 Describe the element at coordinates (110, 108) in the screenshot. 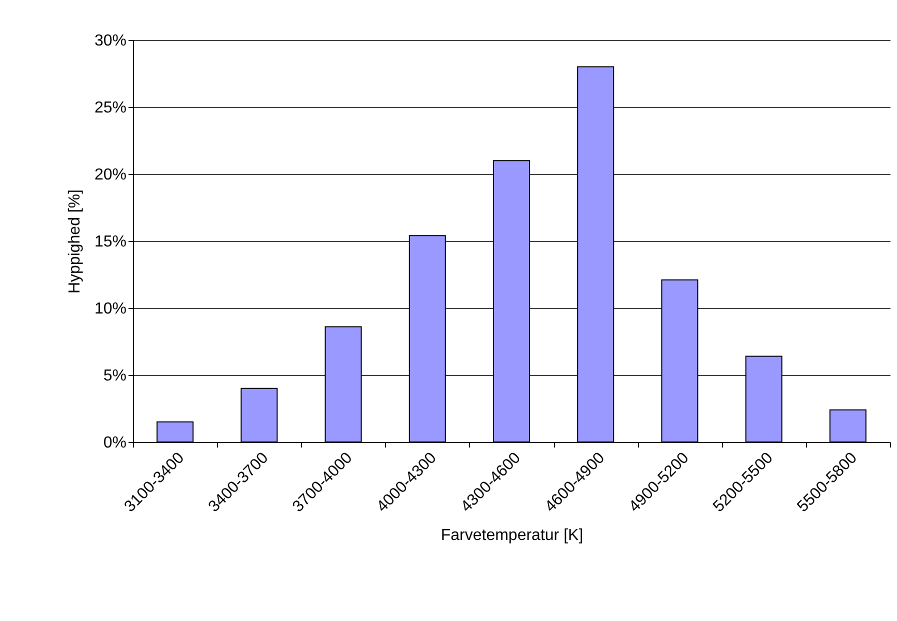

I see `y-tick-label: 25%` at that location.